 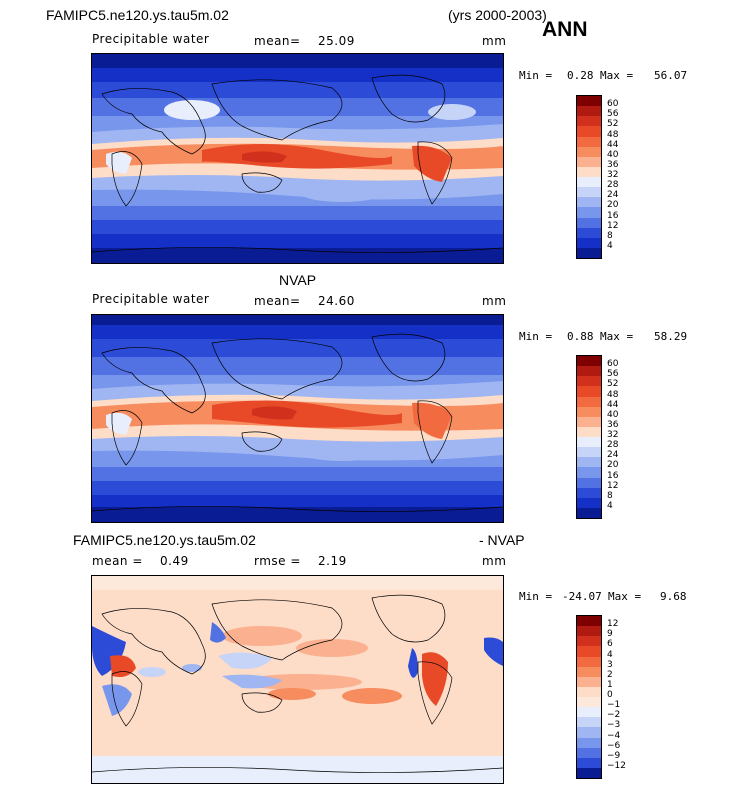 I want to click on colorbar-tick-label: 0, so click(x=610, y=695).